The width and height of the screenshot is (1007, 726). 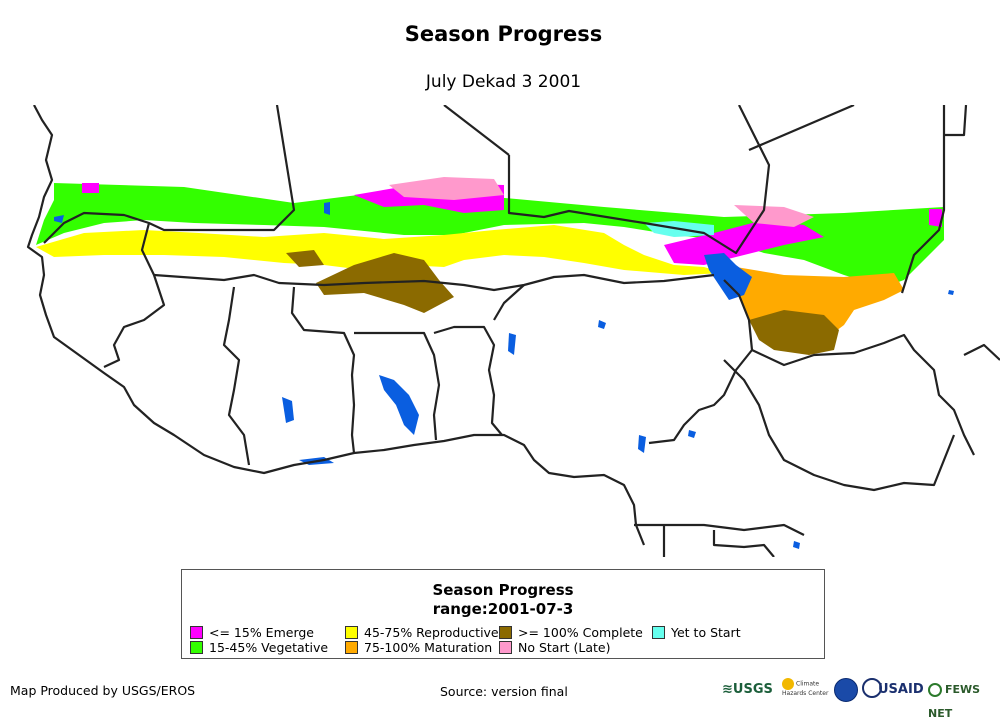 What do you see at coordinates (196, 647) in the screenshot?
I see `swatch-vegetative` at bounding box center [196, 647].